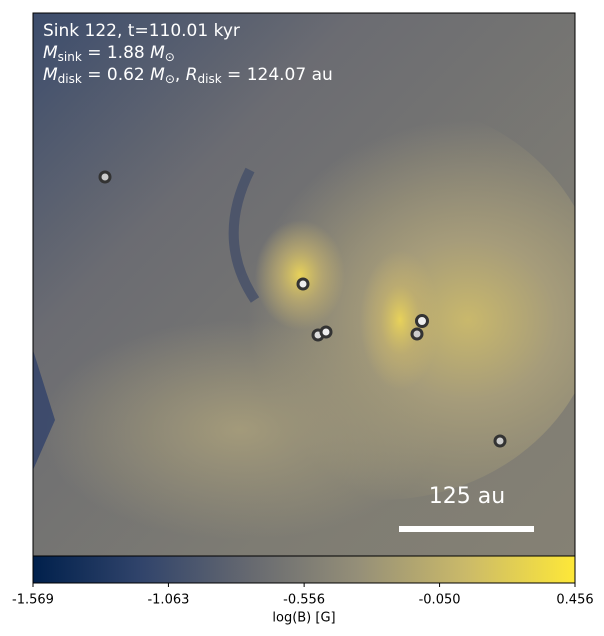  What do you see at coordinates (303, 618) in the screenshot?
I see `colorbar-label: log(B) [G]` at bounding box center [303, 618].